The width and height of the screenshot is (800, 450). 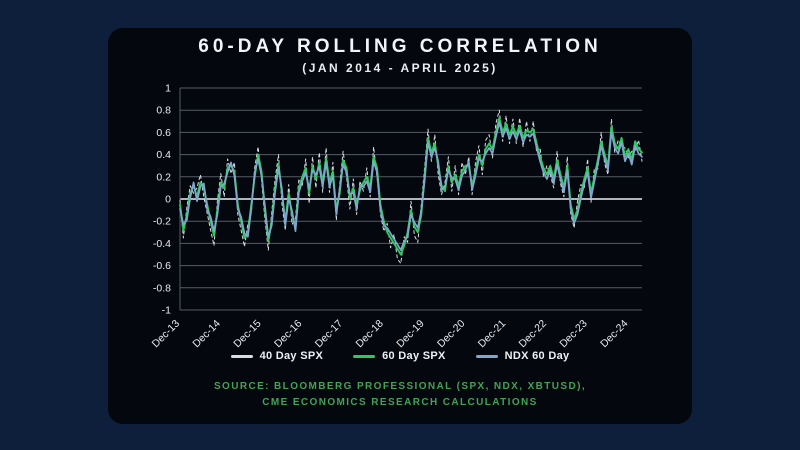 I want to click on page-subtitle: (JAN 2014 - APRIL 2025), so click(x=400, y=68).